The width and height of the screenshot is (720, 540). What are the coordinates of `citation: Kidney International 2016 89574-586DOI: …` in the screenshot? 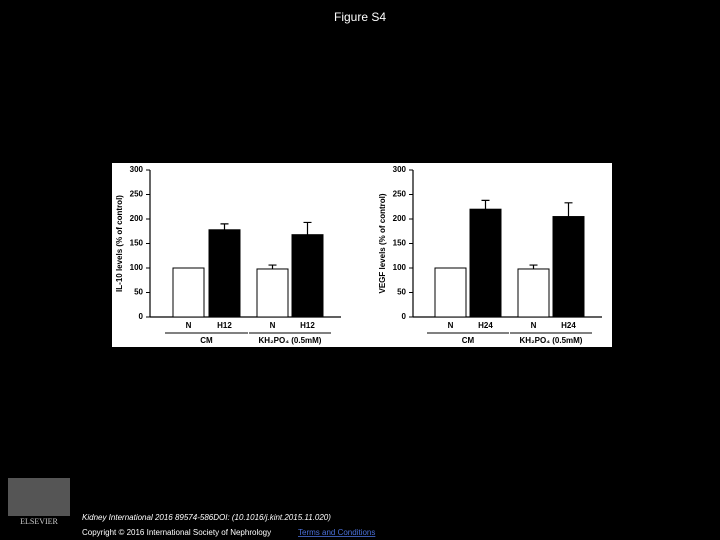 It's located at (206, 517).